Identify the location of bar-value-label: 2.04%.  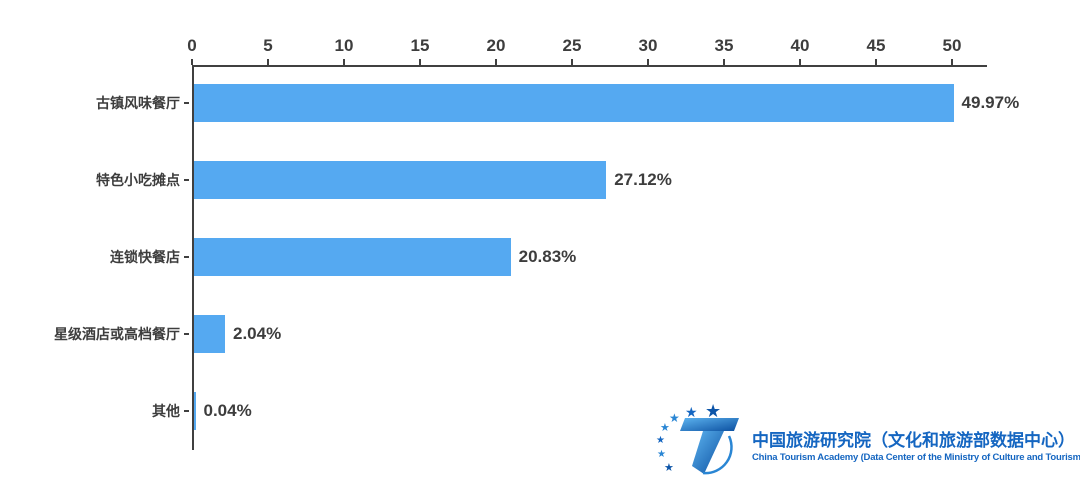
(257, 333).